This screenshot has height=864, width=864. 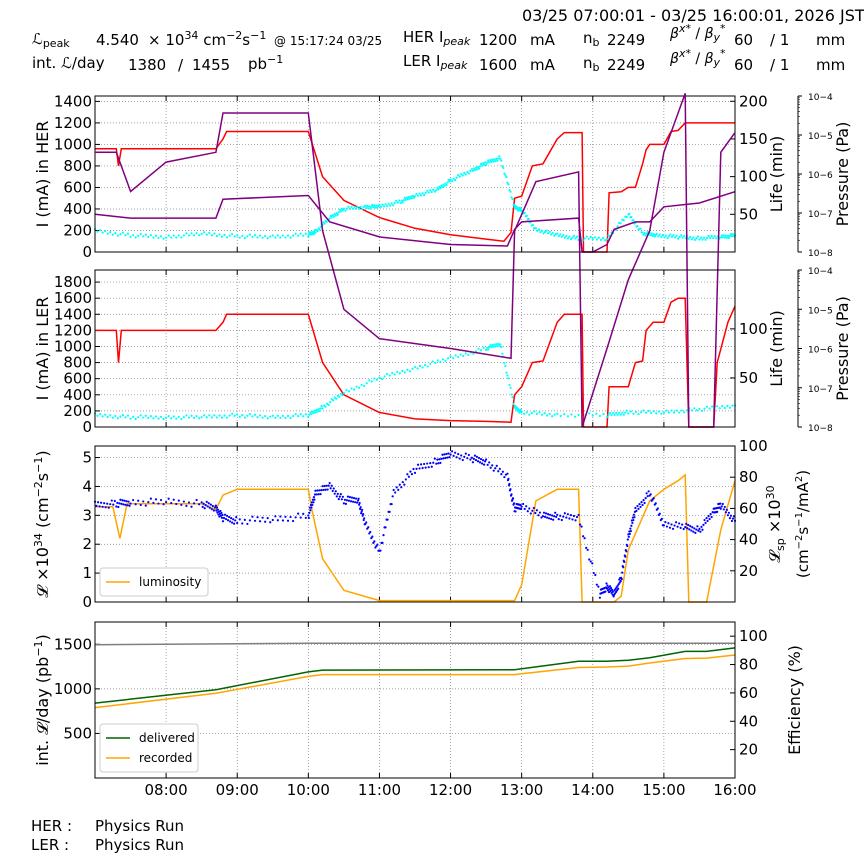 What do you see at coordinates (521, 790) in the screenshot?
I see `x-tick-label: 13:00` at bounding box center [521, 790].